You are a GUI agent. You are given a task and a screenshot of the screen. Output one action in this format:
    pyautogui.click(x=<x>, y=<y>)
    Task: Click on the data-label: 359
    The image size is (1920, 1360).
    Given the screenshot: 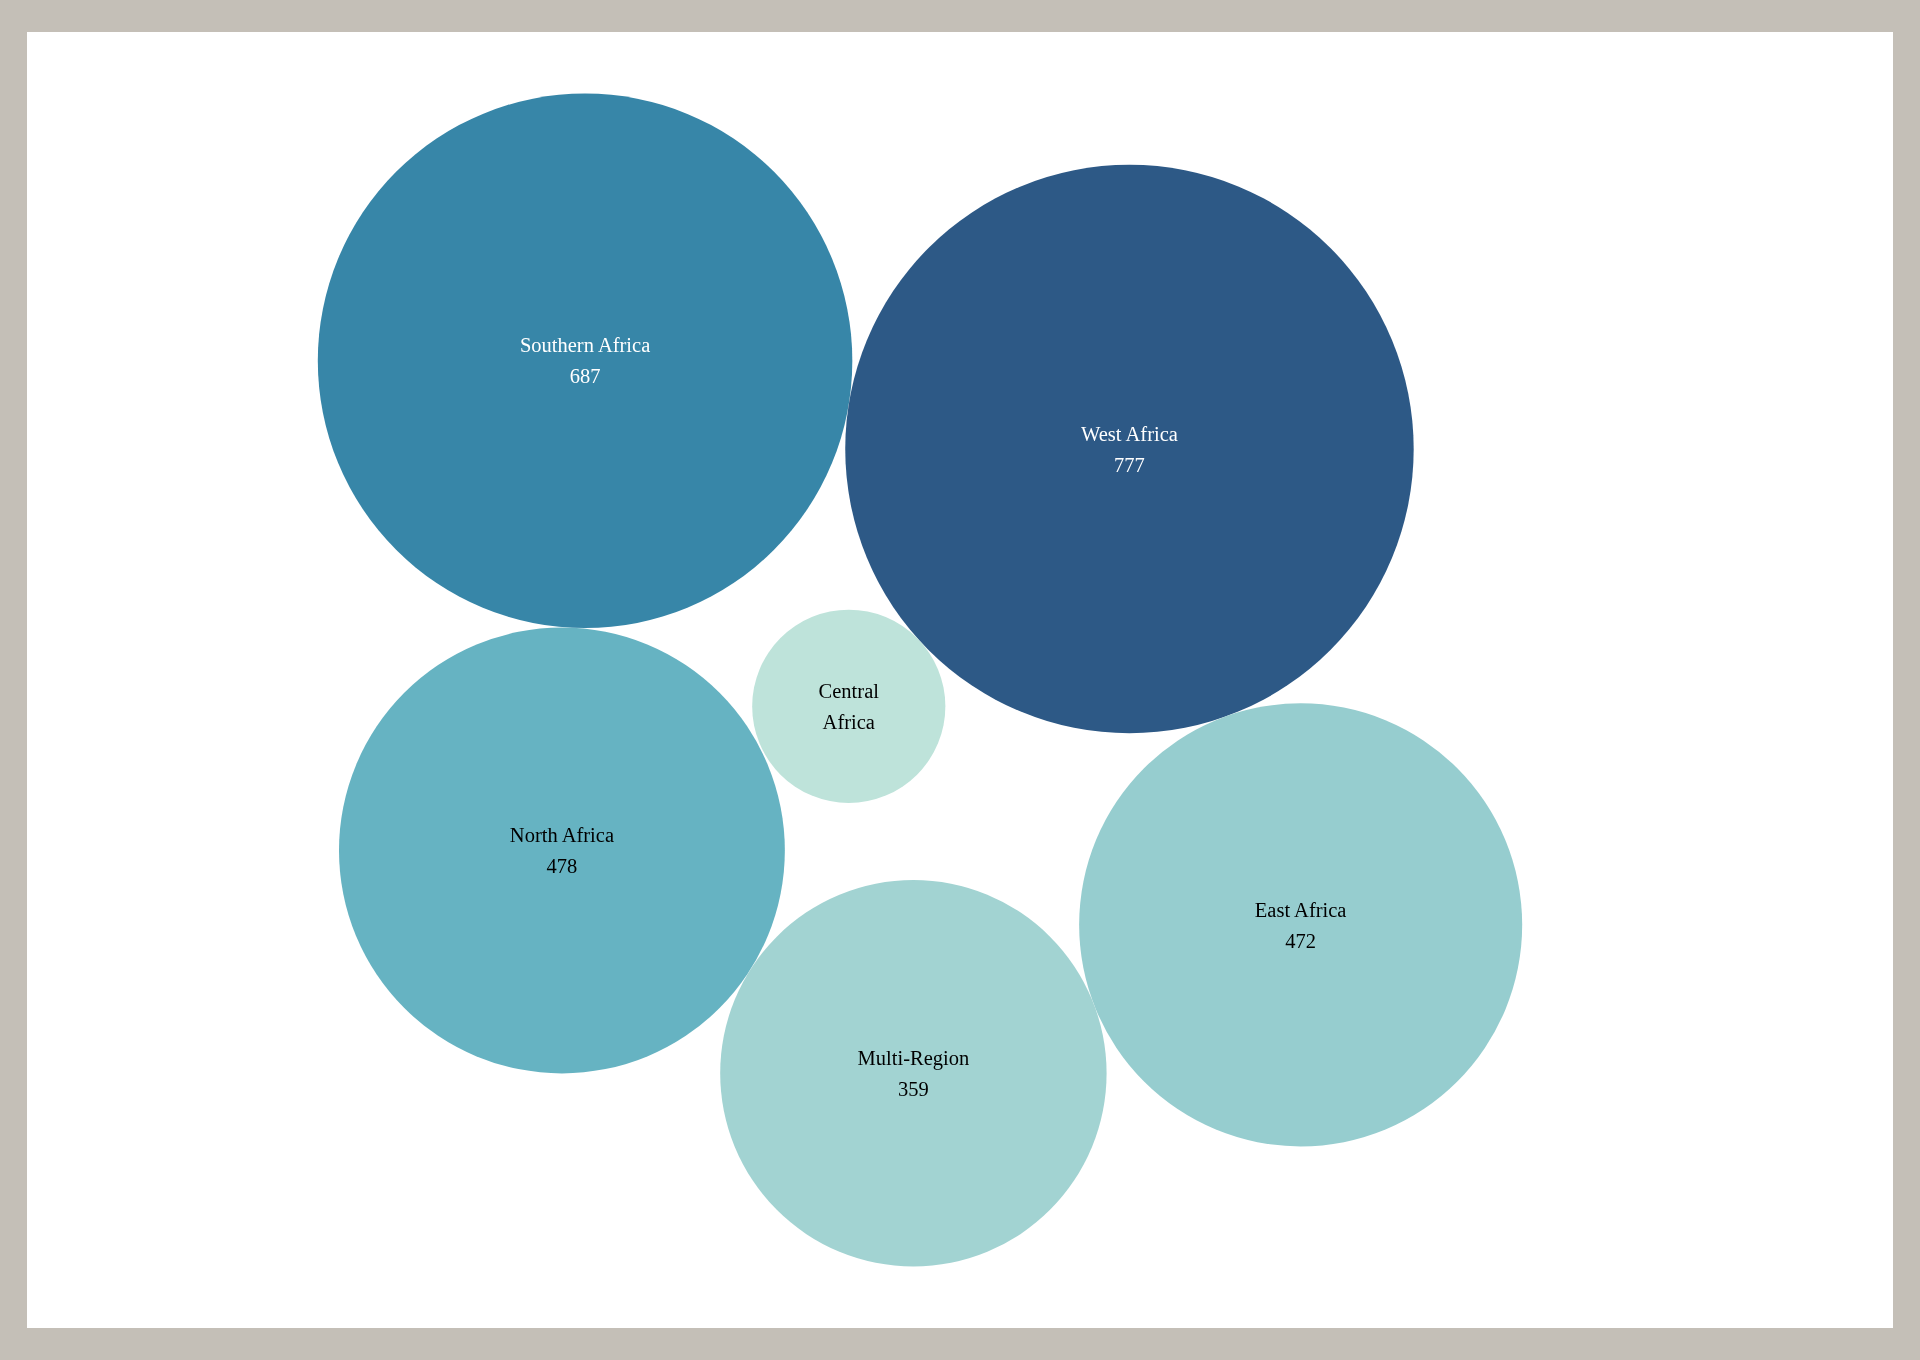 What is the action you would take?
    pyautogui.click(x=913, y=1088)
    